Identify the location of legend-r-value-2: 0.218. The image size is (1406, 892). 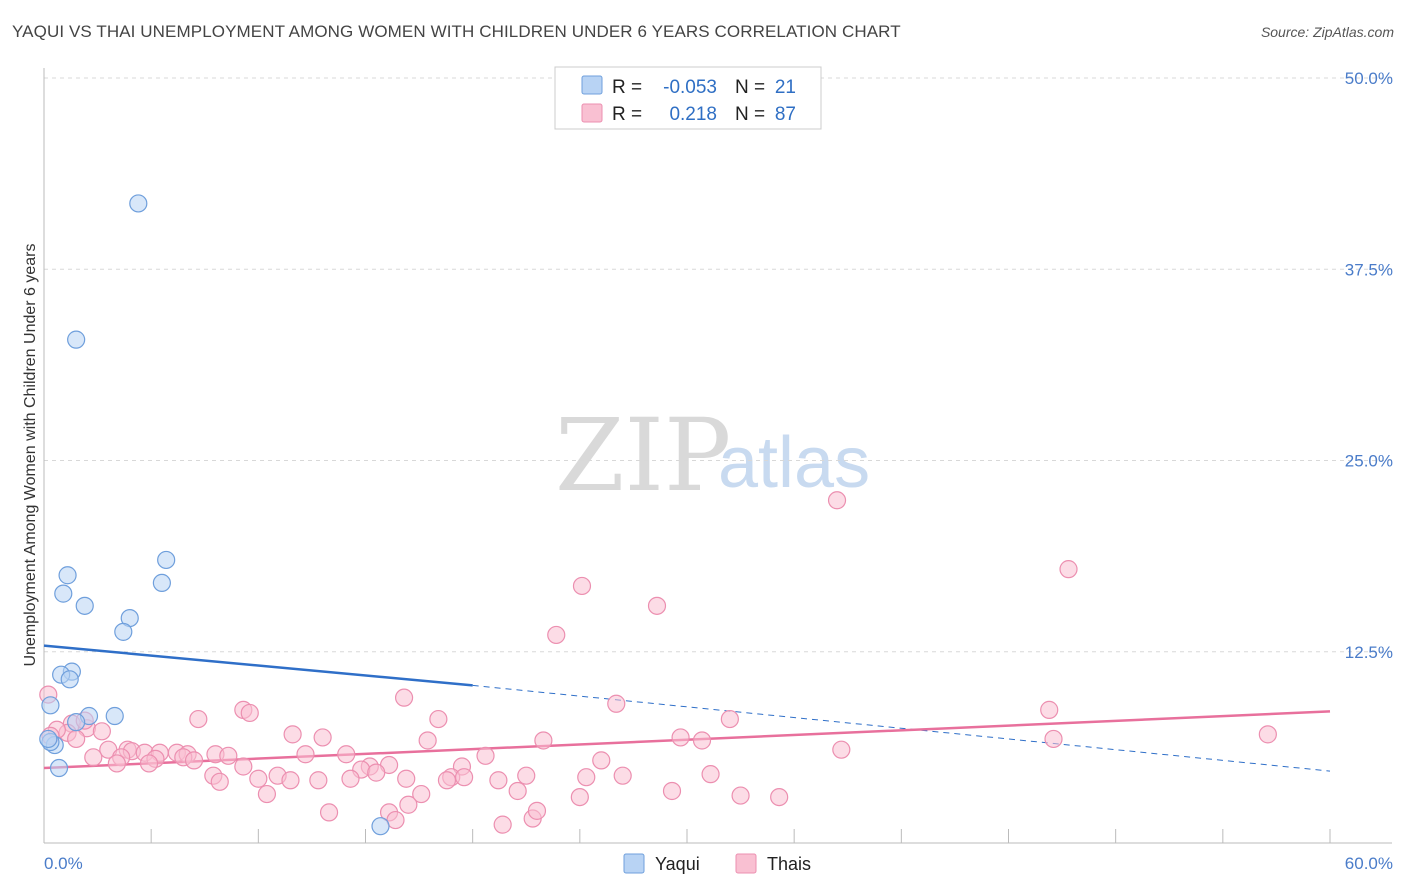
(693, 114).